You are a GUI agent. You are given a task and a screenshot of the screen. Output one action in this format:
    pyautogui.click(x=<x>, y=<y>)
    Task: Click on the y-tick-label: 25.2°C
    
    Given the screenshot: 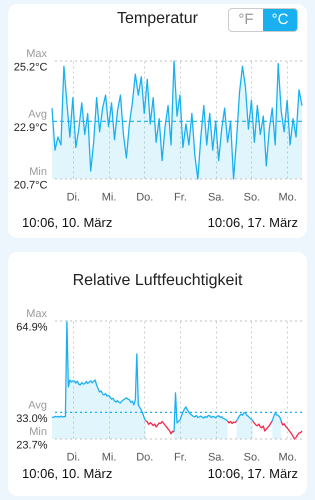 What is the action you would take?
    pyautogui.click(x=31, y=68)
    